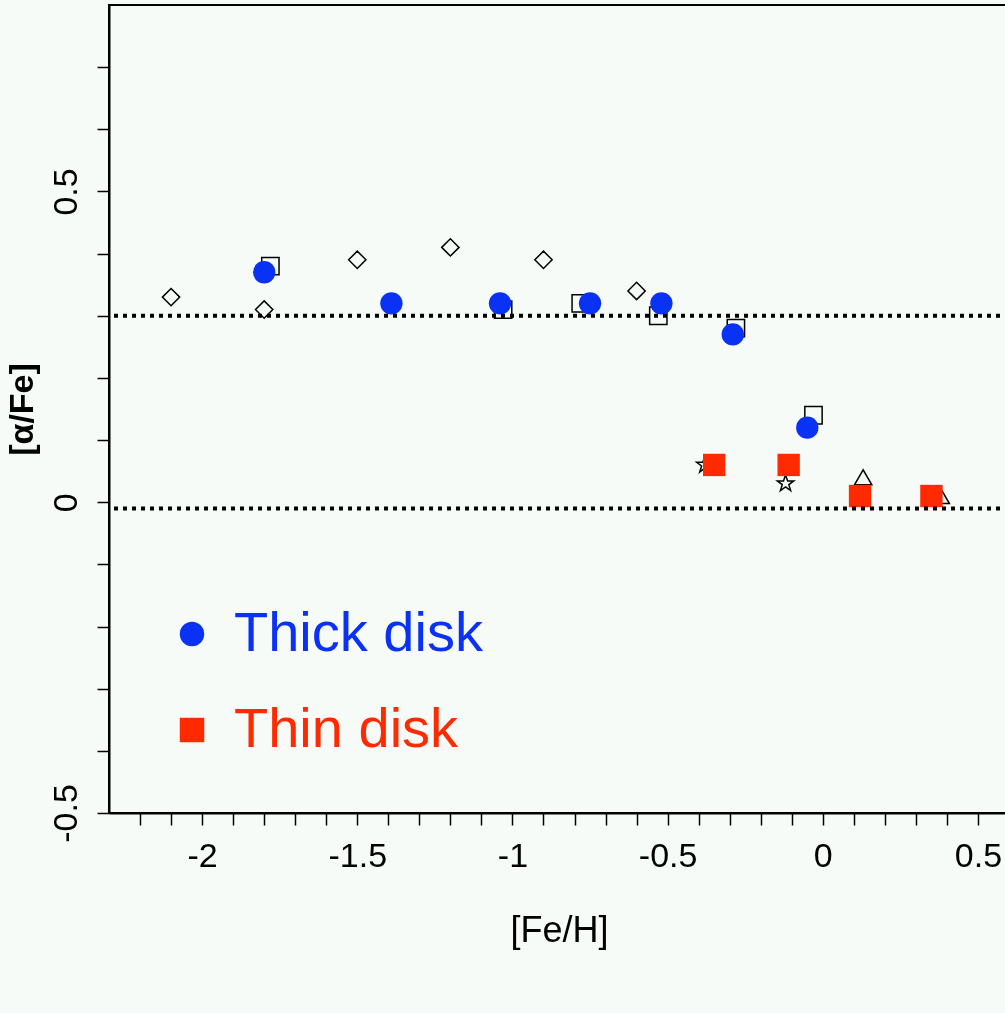 The height and width of the screenshot is (1013, 1005). What do you see at coordinates (202, 854) in the screenshot?
I see `x-tick-label: -2` at bounding box center [202, 854].